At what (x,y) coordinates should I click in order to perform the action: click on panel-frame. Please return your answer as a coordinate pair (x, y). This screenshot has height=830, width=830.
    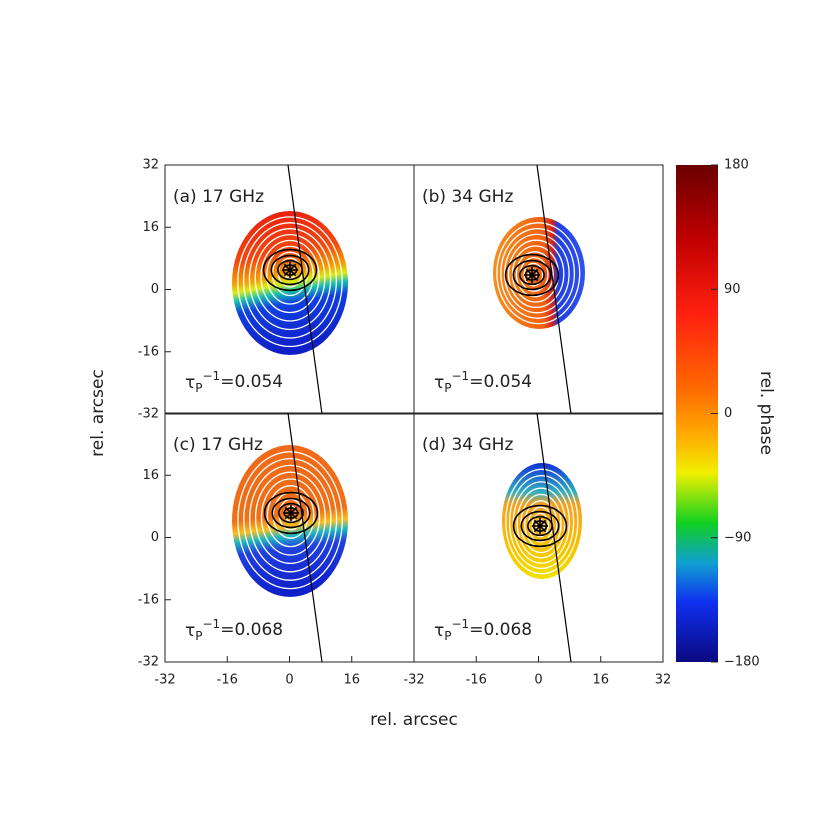
    Looking at the image, I should click on (538, 289).